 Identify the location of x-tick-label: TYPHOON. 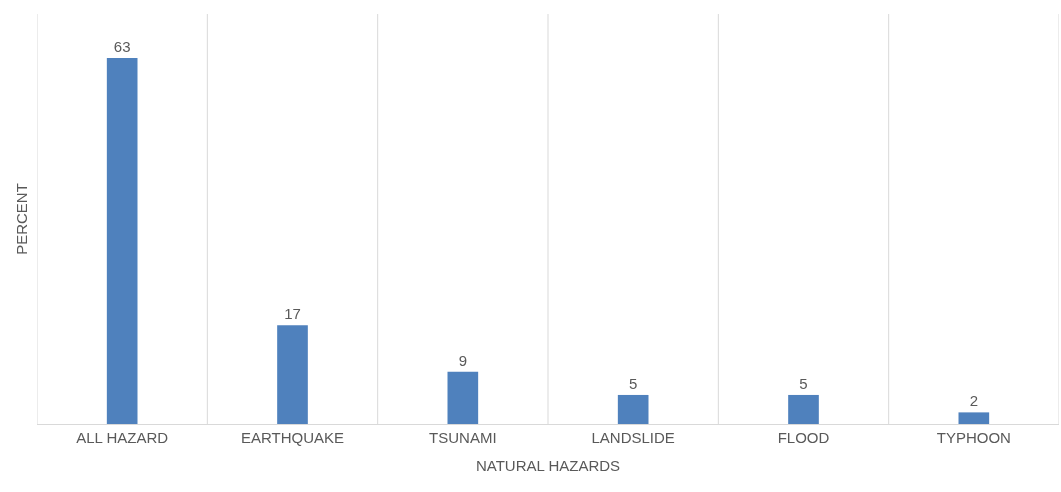
(973, 437).